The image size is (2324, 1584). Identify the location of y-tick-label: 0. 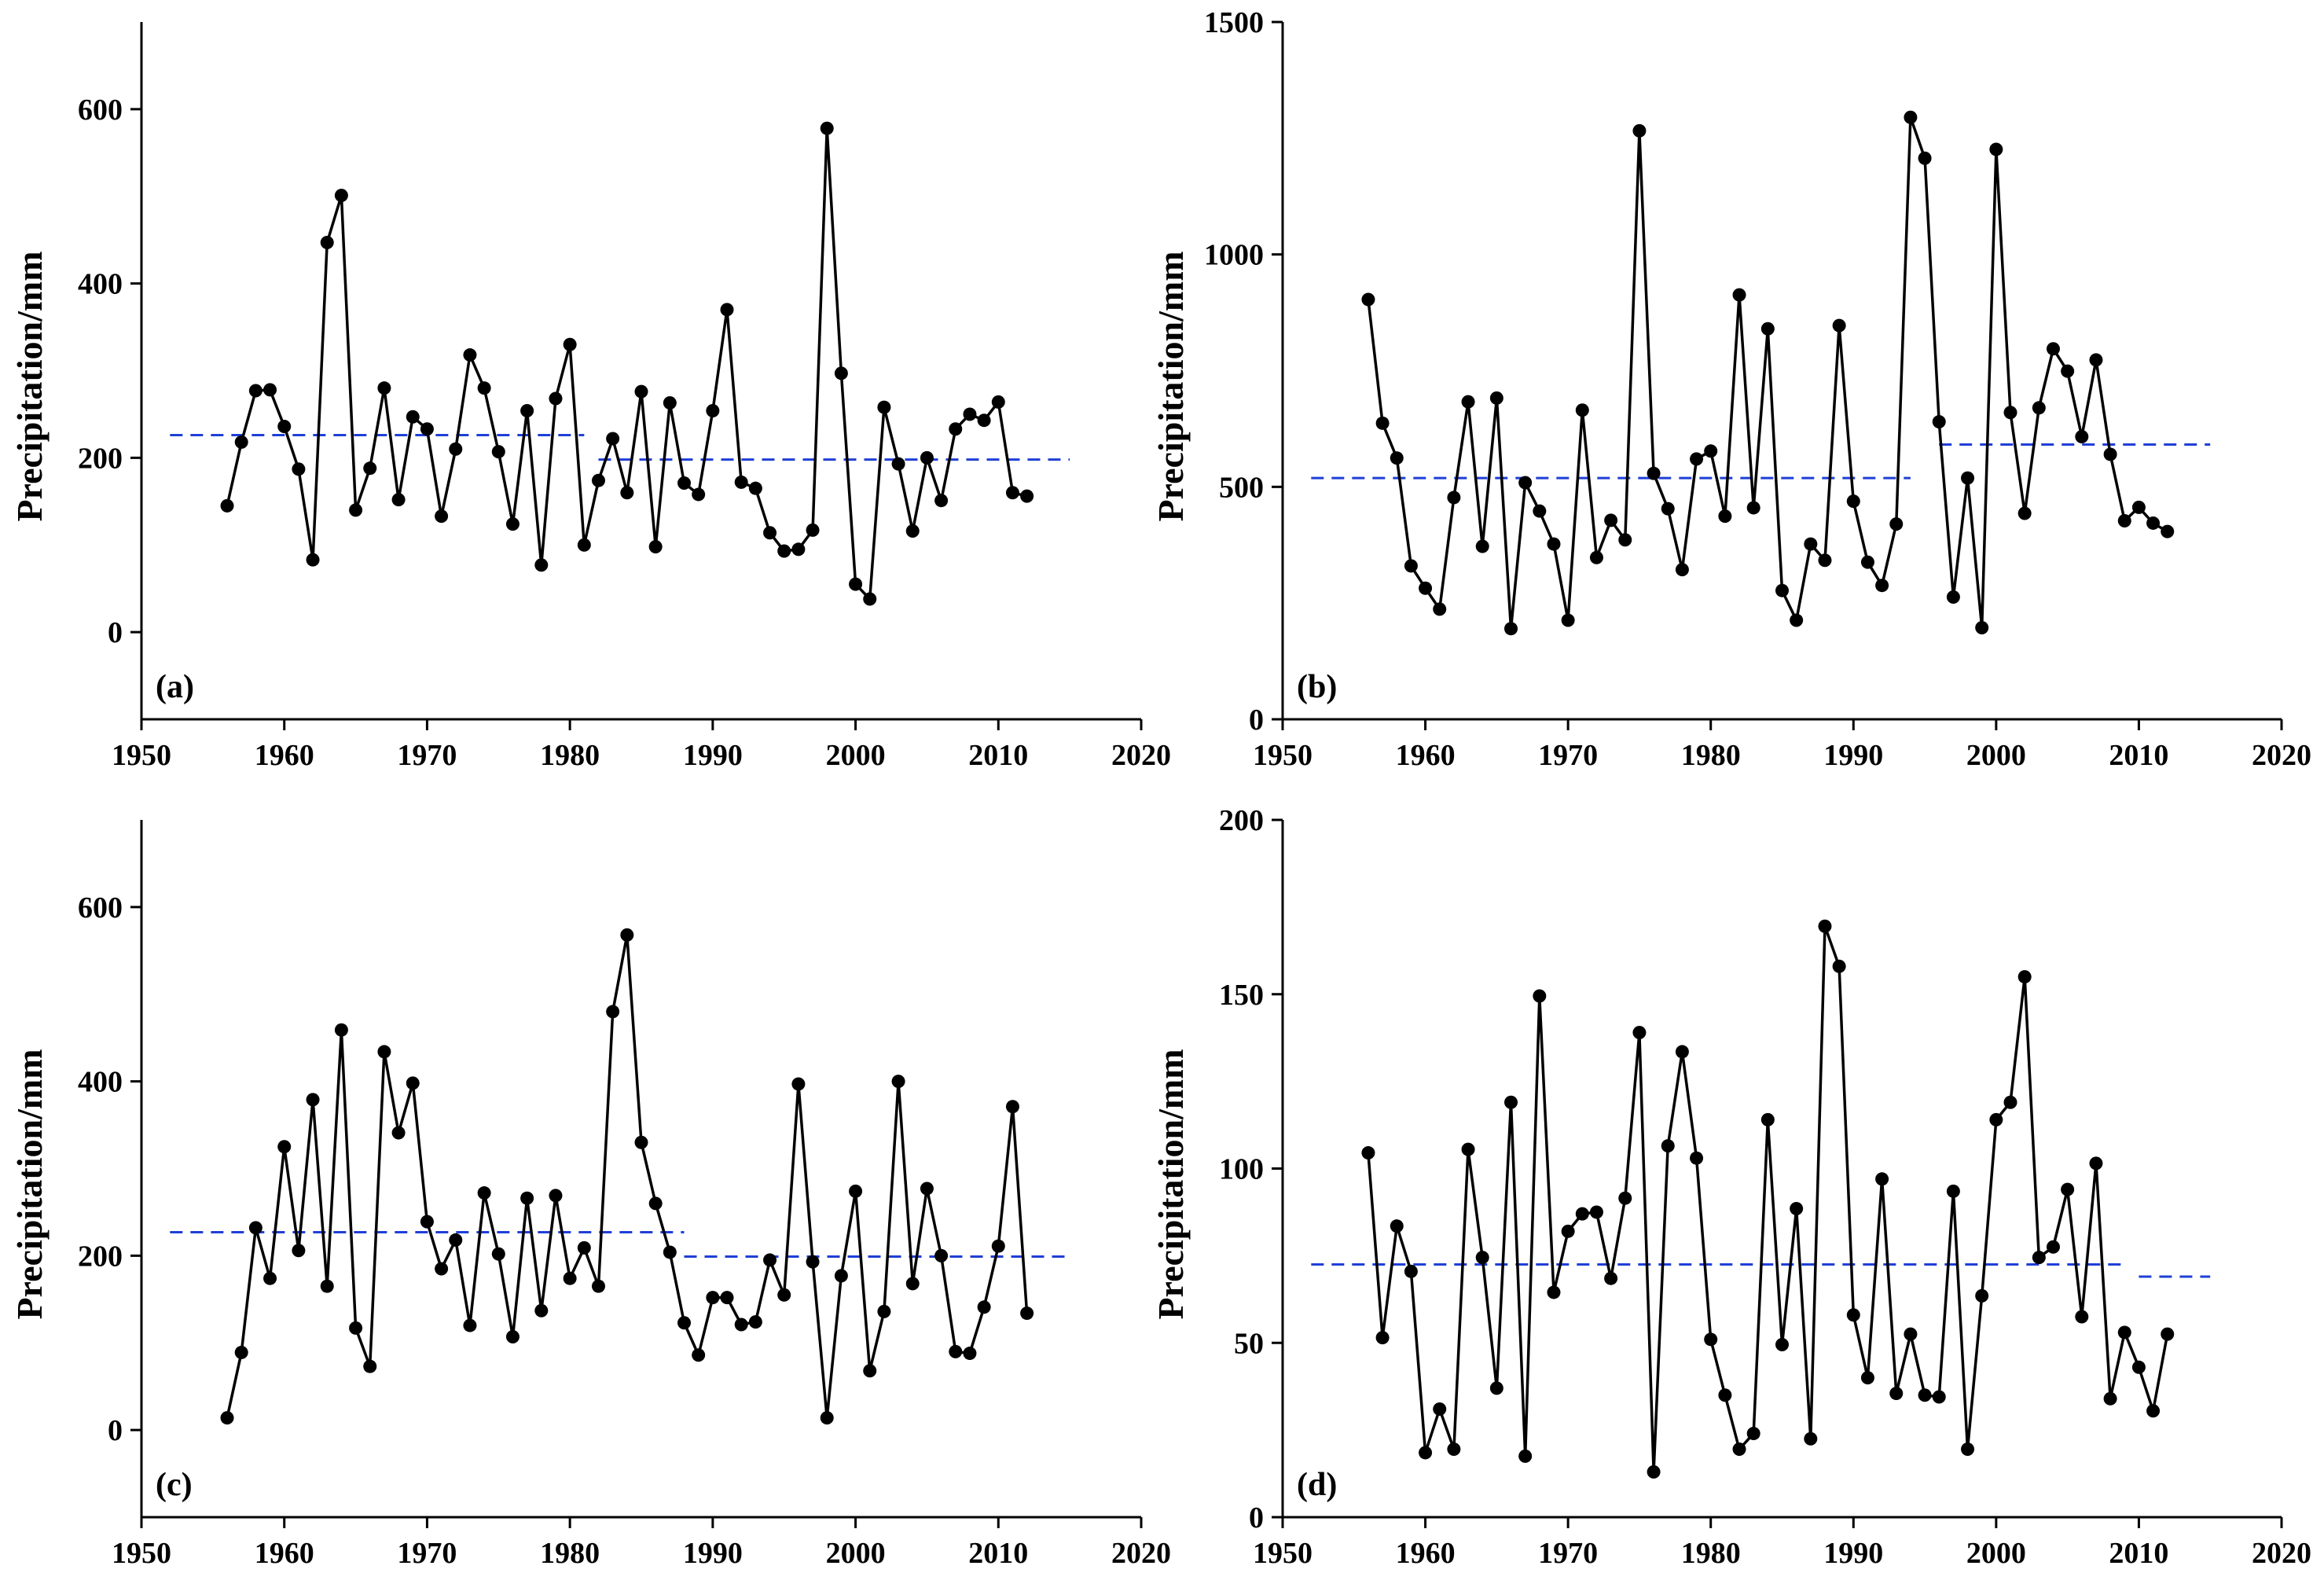
(116, 632).